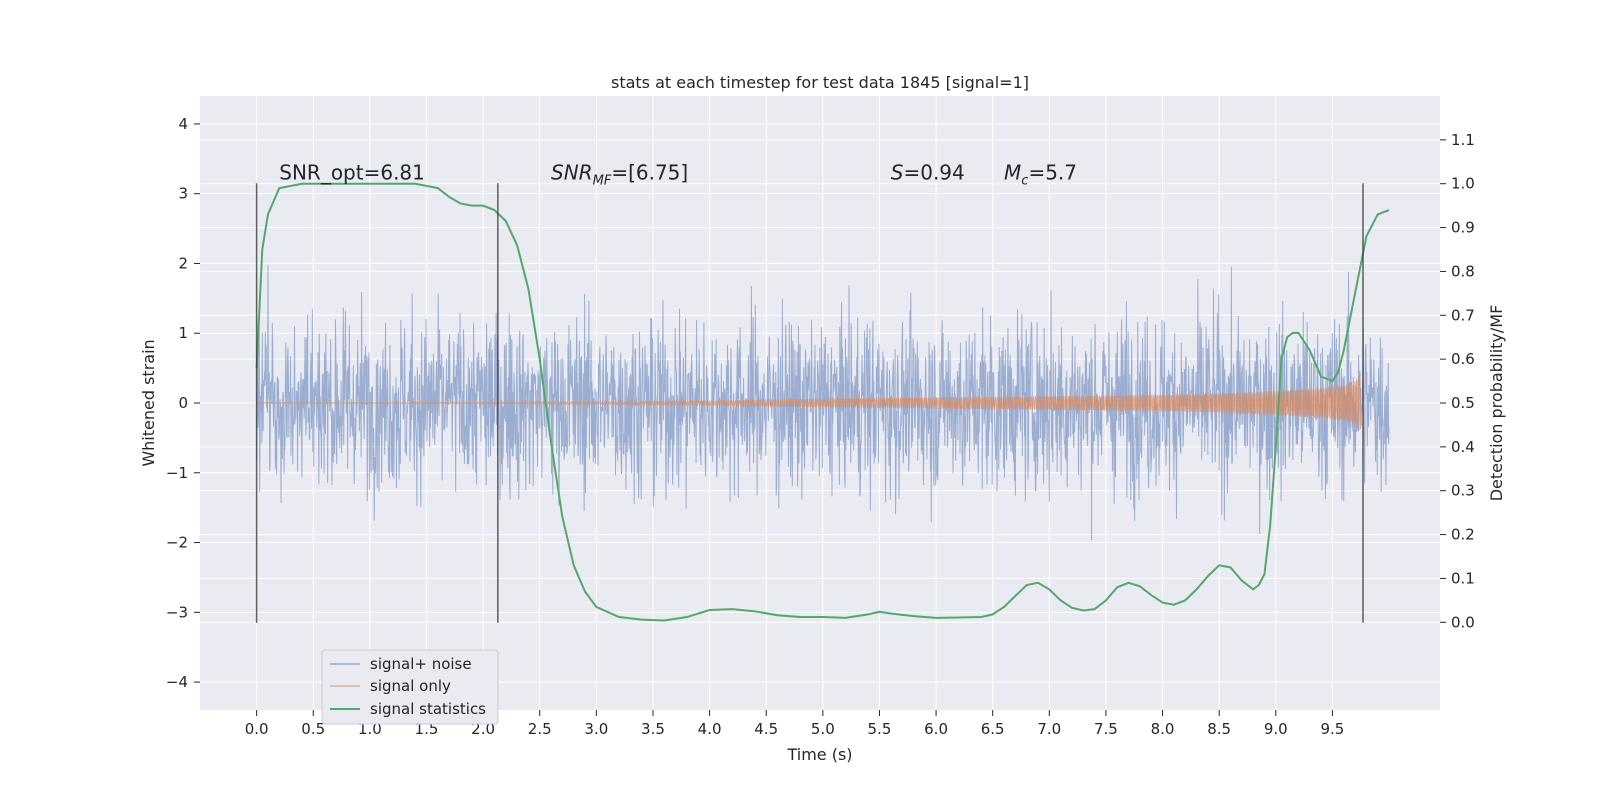 Image resolution: width=1600 pixels, height=804 pixels. I want to click on legend-box, so click(410, 687).